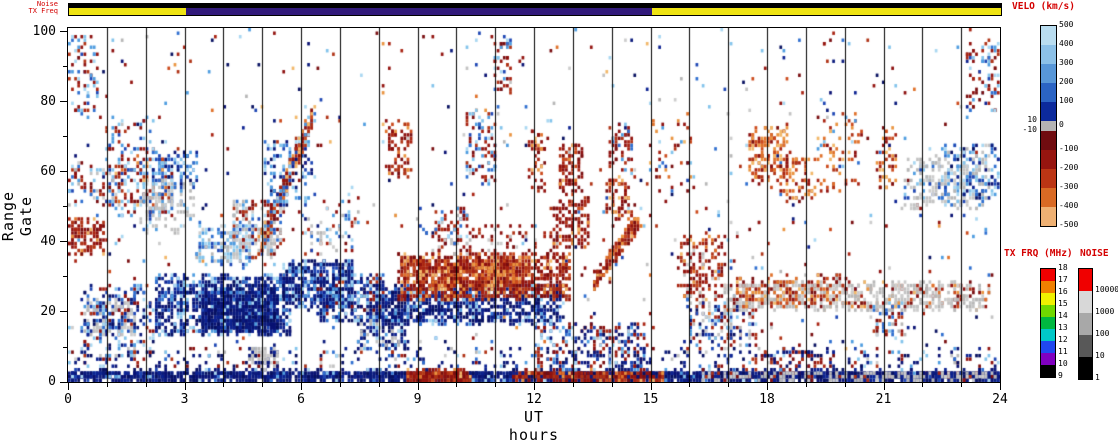 This screenshot has height=444, width=1118. I want to click on txfreq-colorbar-tick-label: 15, so click(1063, 303).